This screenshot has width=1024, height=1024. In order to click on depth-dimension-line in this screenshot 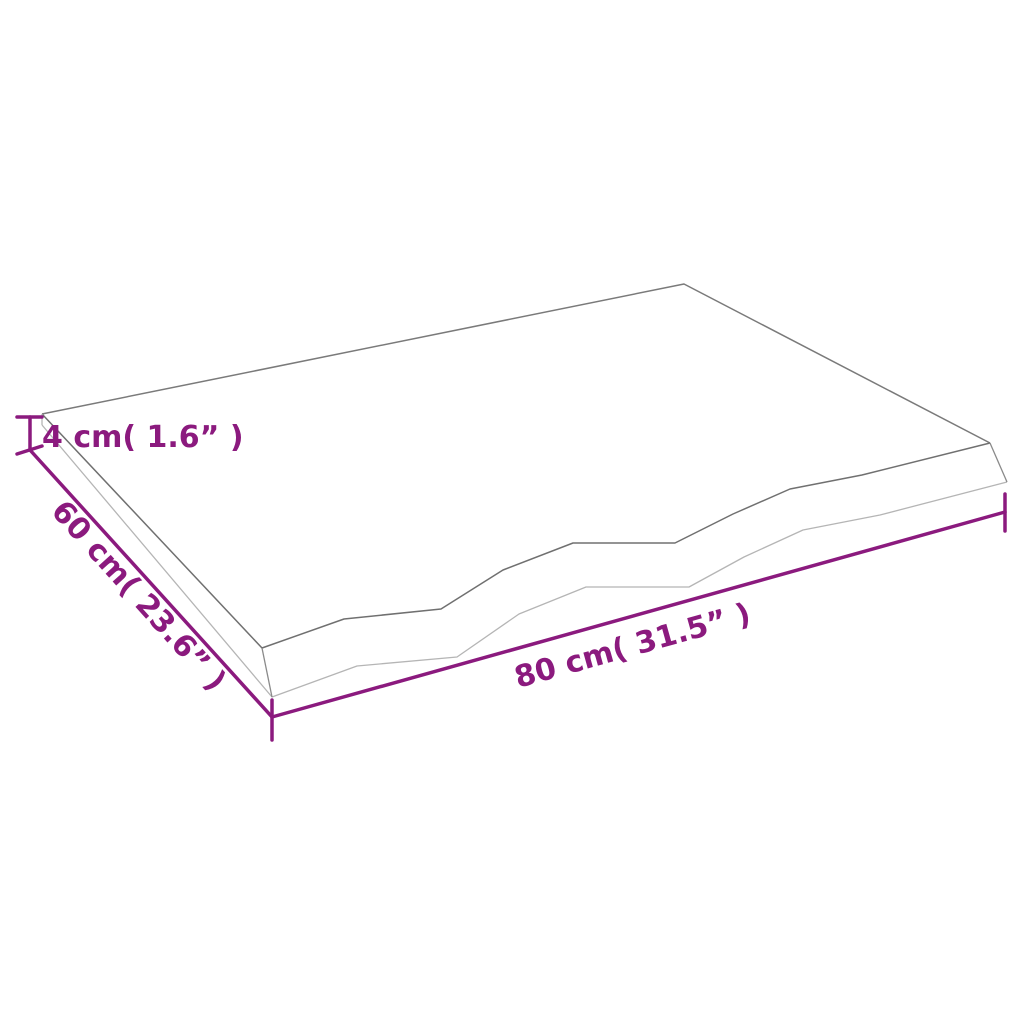, I will do `click(151, 583)`.